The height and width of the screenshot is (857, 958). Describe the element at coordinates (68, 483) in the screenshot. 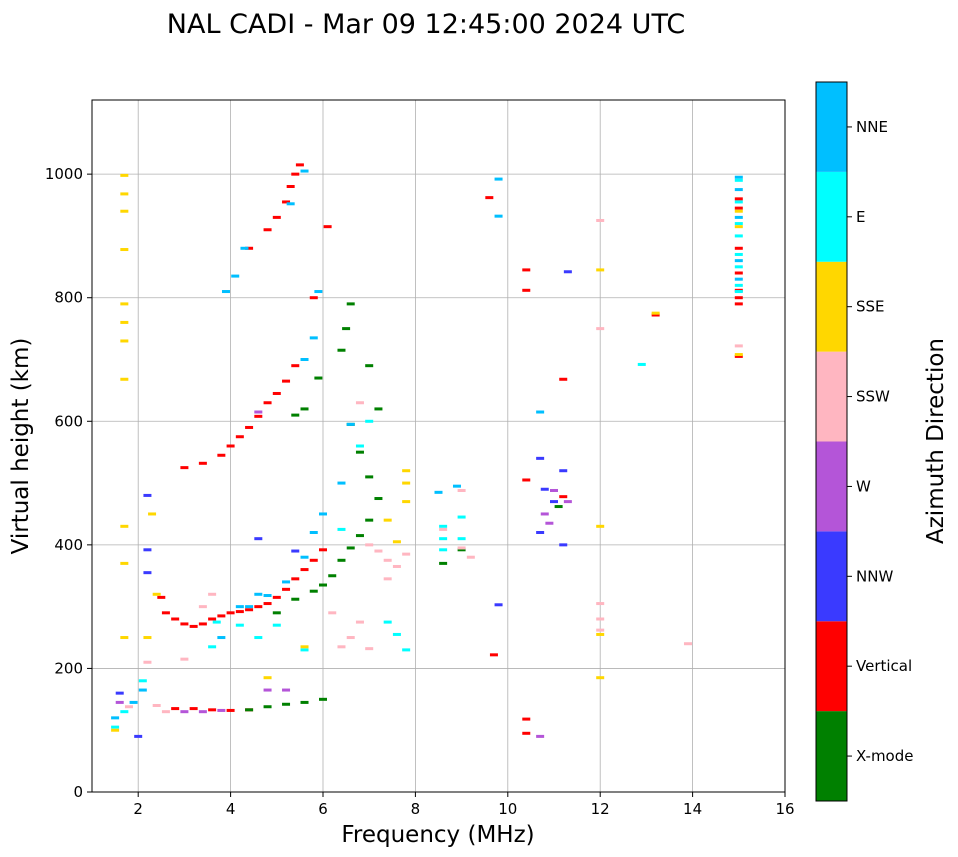

I see `y-axis-ticks: 0 200 400 600 800 1000` at that location.